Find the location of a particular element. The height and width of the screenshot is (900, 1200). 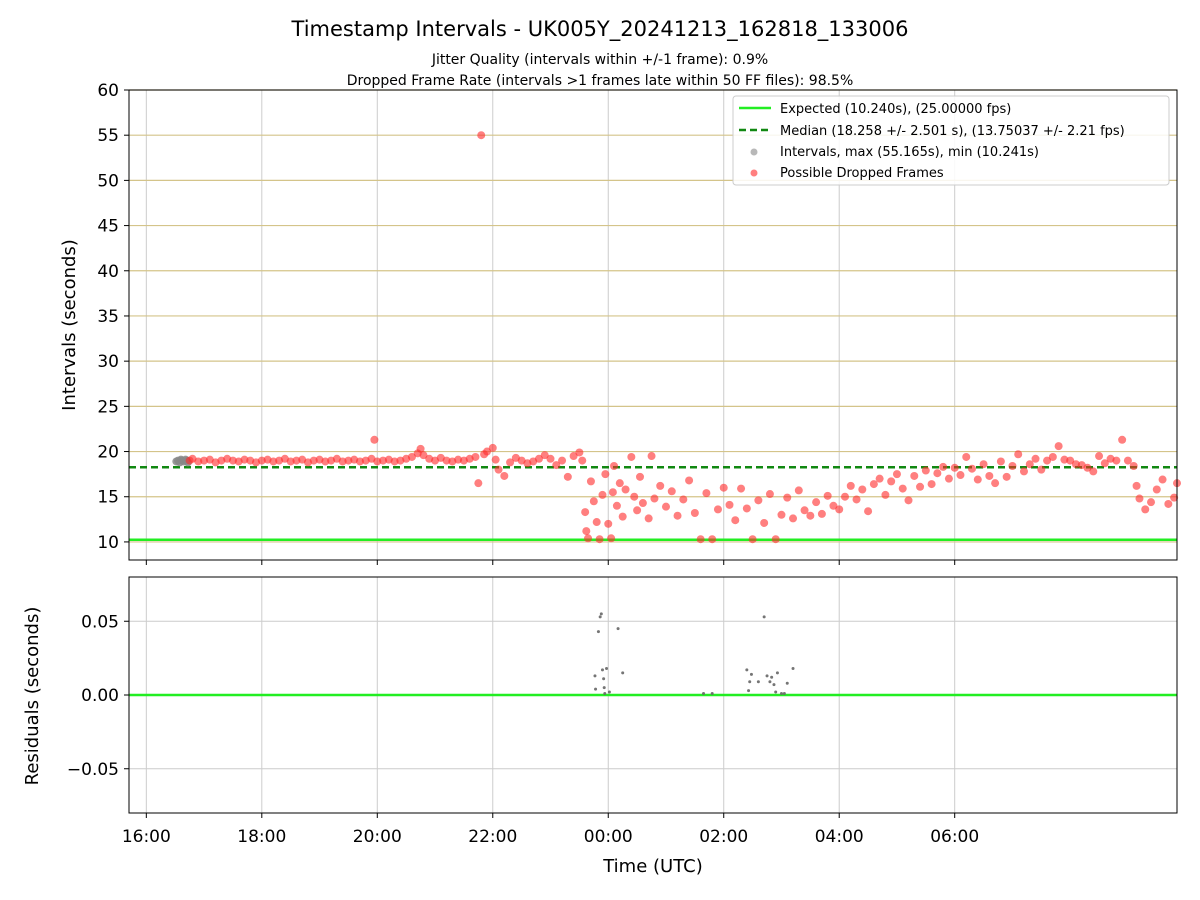

intervals-y-ticks: 10 15 20 25 30 35 40 45 50 55 60 is located at coordinates (113, 317).